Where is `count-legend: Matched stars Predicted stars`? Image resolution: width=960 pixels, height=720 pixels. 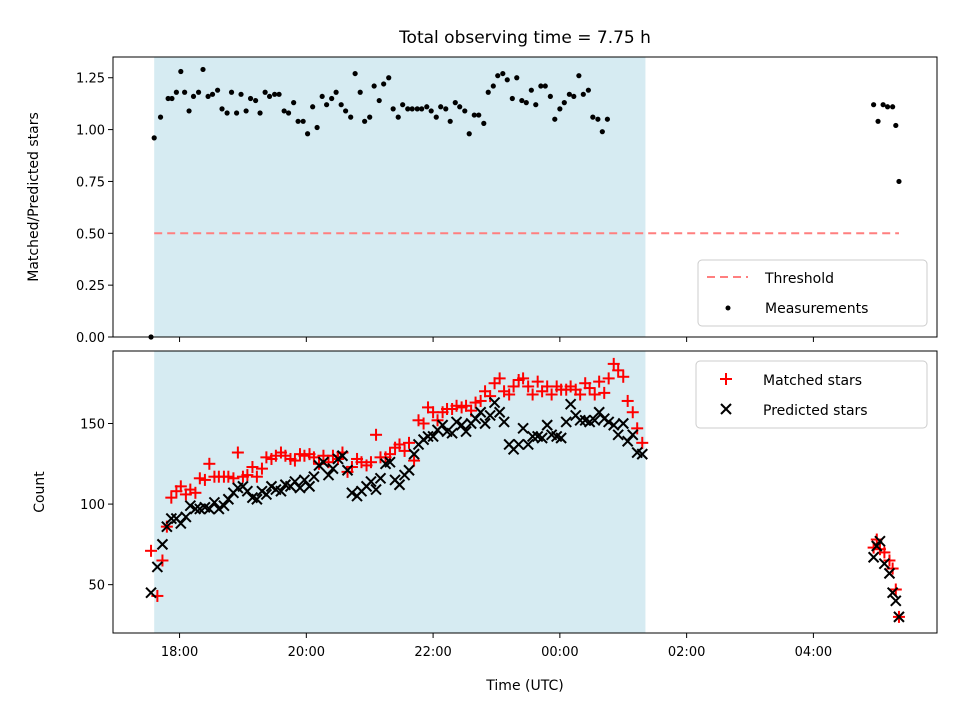 count-legend: Matched stars Predicted stars is located at coordinates (811, 394).